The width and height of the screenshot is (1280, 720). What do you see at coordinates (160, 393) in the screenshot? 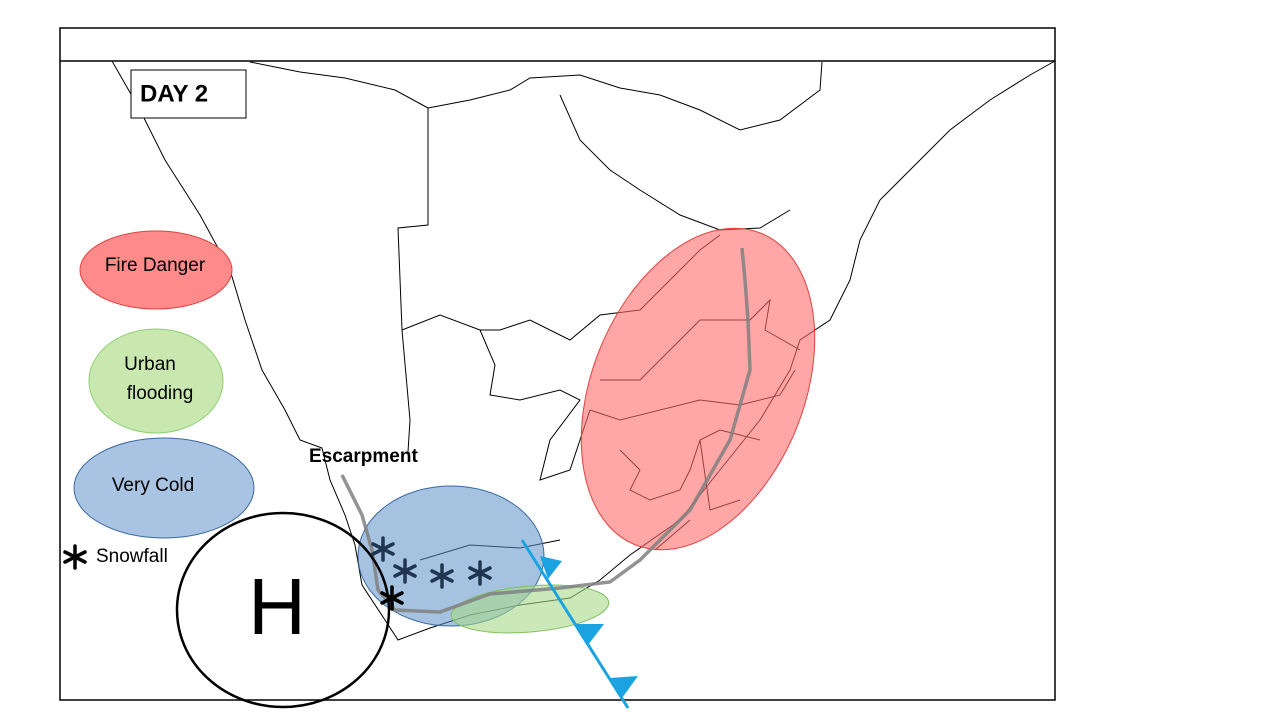
I see `legend-urban-label: flooding` at bounding box center [160, 393].